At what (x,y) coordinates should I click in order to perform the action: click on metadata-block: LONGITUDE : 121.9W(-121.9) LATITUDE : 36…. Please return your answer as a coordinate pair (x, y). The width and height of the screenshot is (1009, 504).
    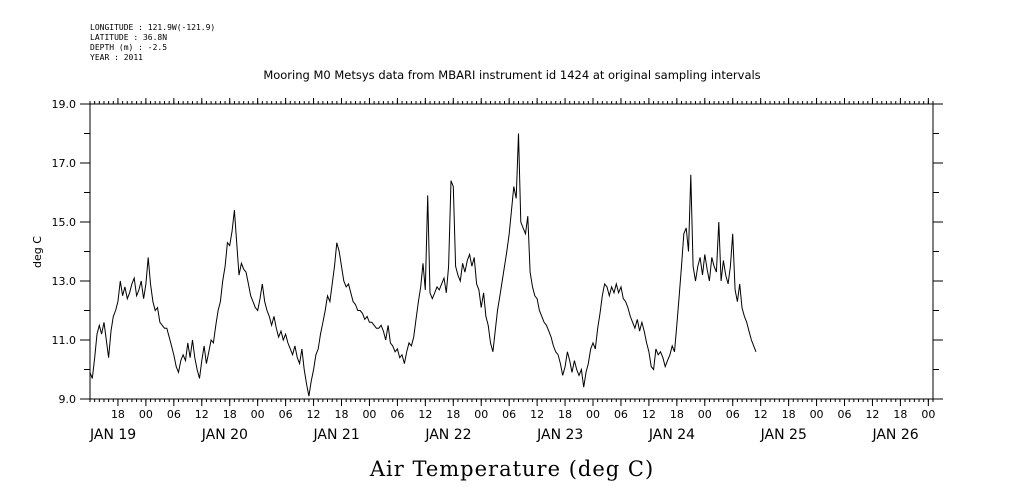
    Looking at the image, I should click on (152, 42).